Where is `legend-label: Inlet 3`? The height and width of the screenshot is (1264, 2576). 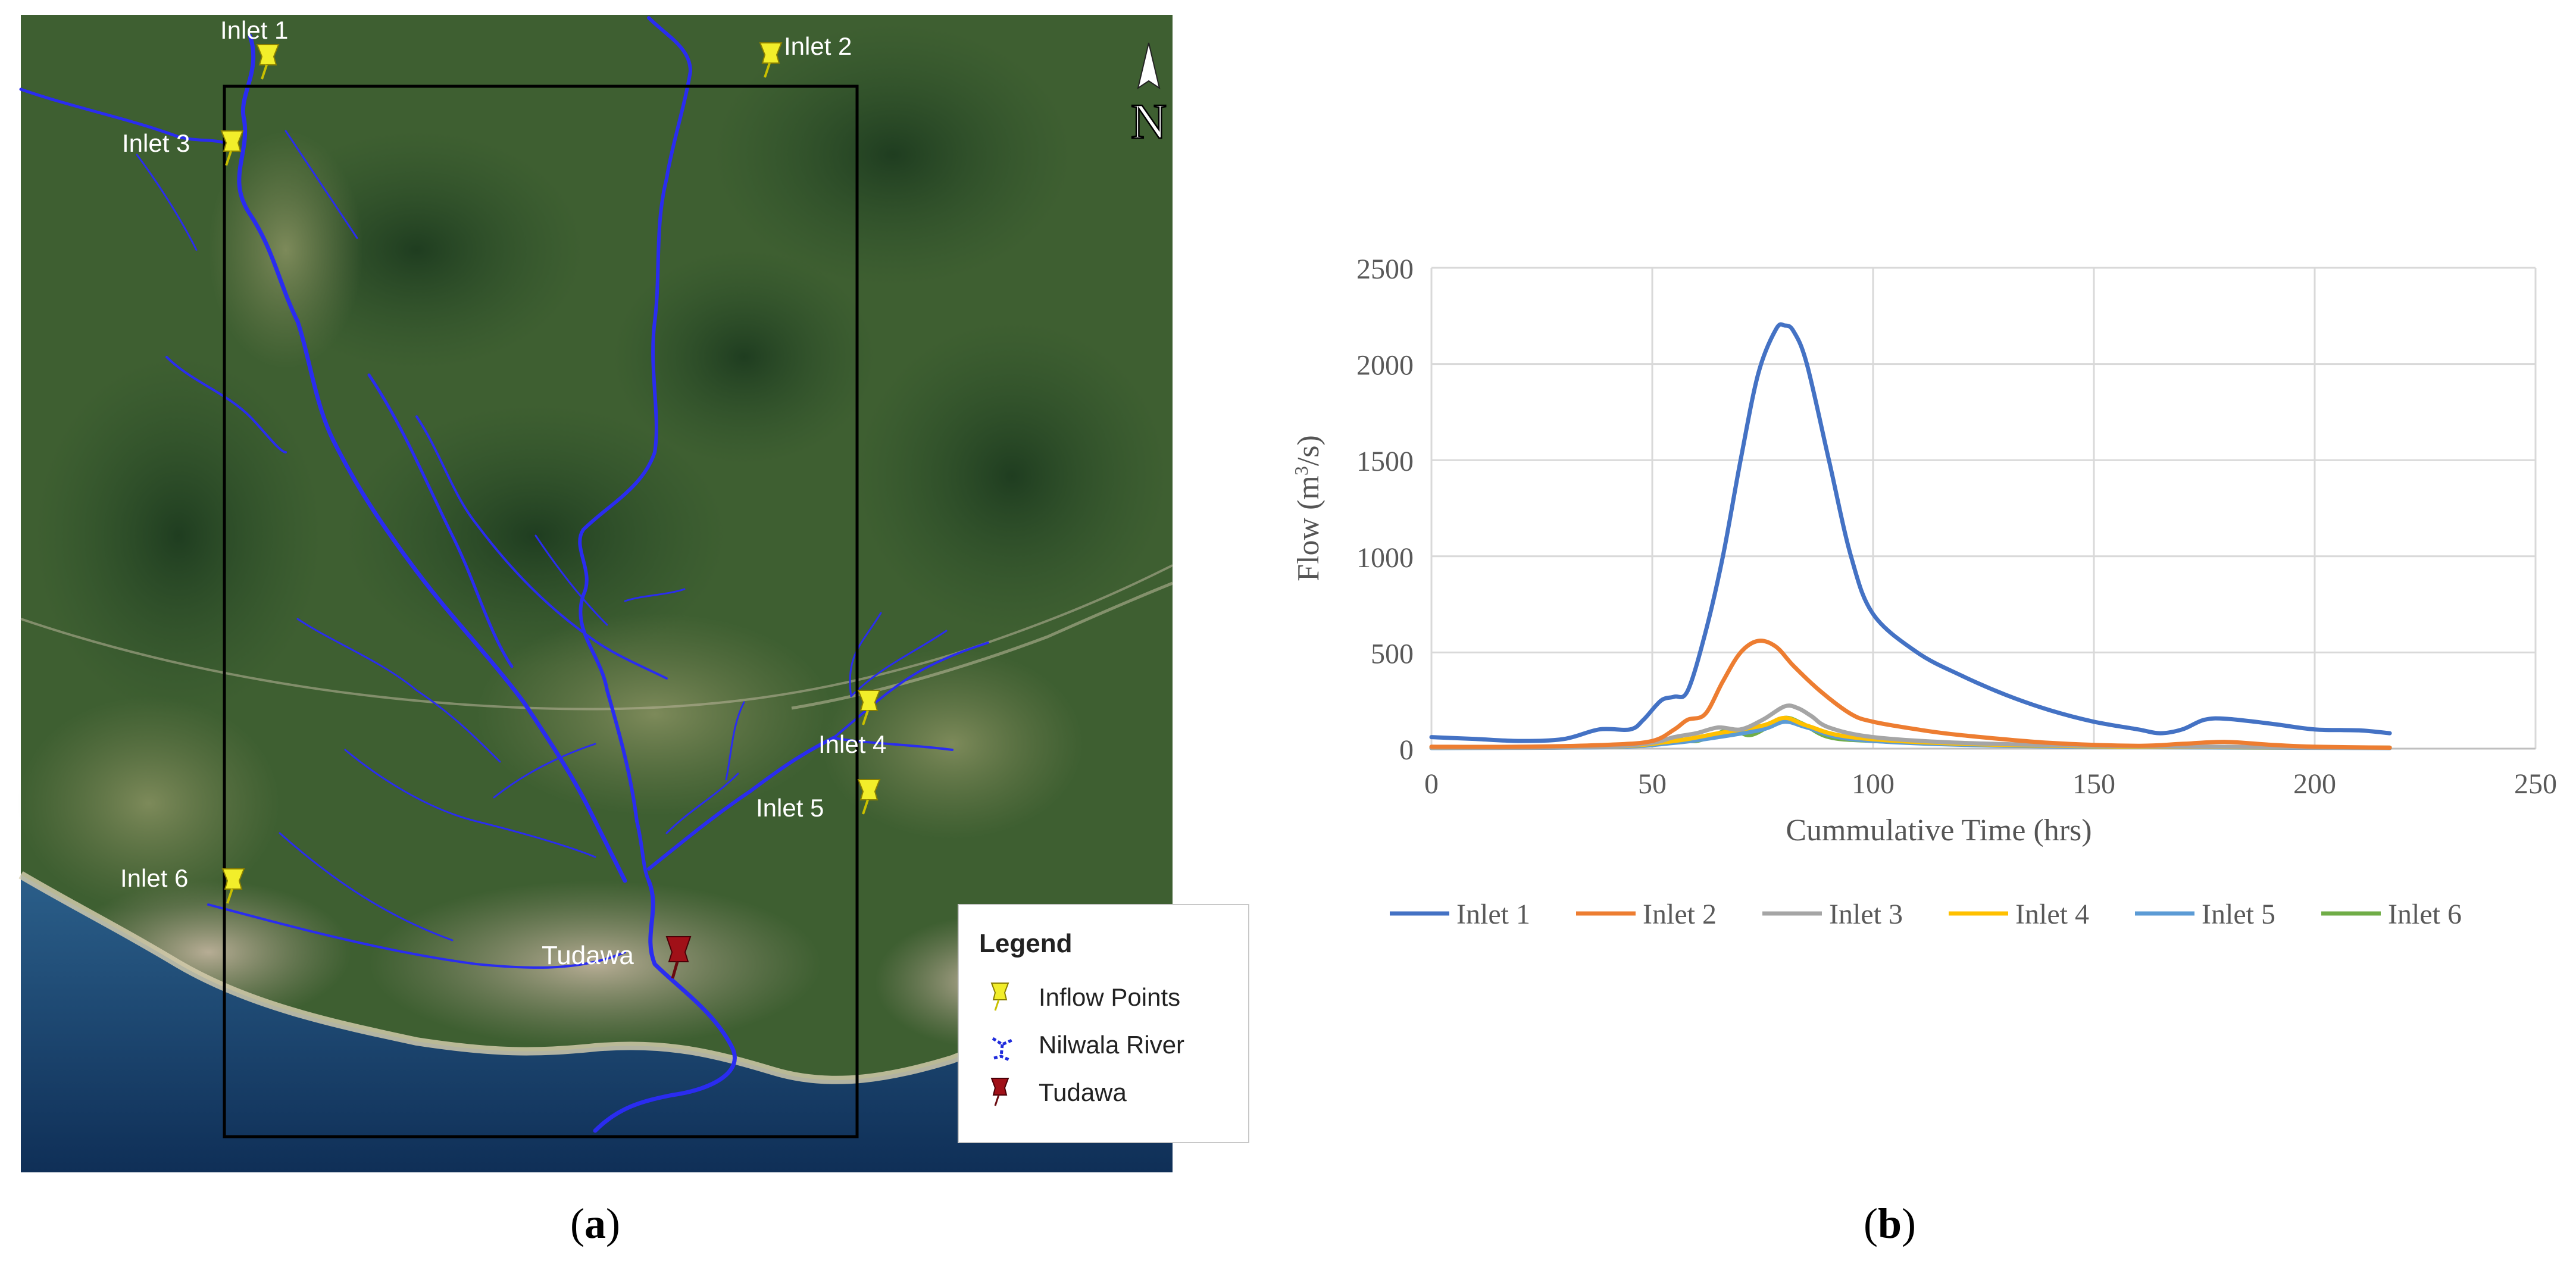 legend-label: Inlet 3 is located at coordinates (1866, 914).